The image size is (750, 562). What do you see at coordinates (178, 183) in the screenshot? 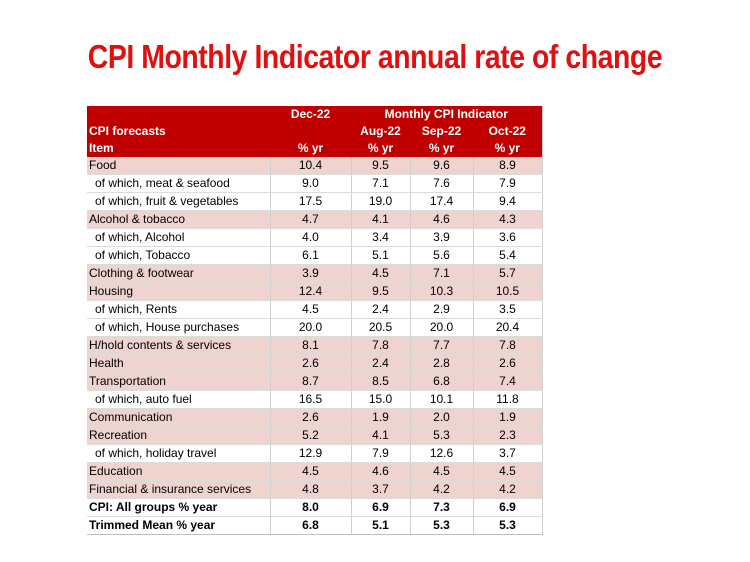
I see `row-label: of which, meat & seafood` at bounding box center [178, 183].